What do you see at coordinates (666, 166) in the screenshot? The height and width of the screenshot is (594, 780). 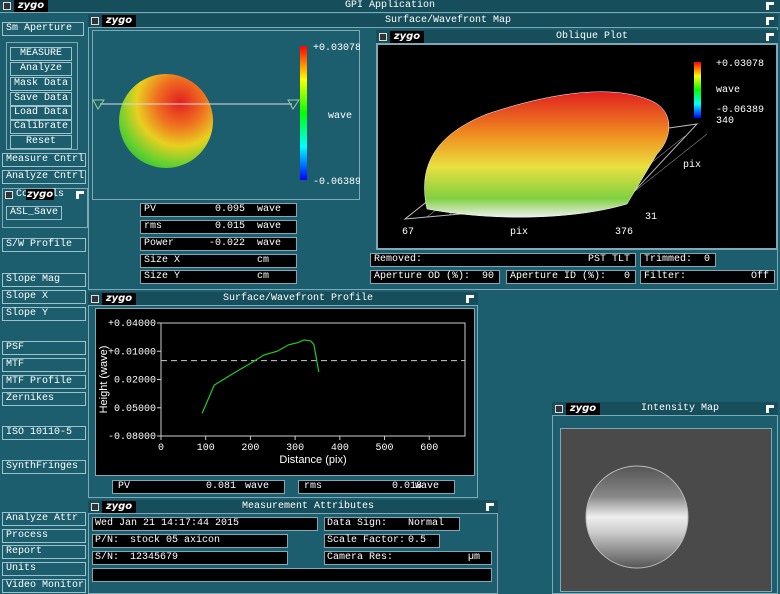 I see `base-grid` at bounding box center [666, 166].